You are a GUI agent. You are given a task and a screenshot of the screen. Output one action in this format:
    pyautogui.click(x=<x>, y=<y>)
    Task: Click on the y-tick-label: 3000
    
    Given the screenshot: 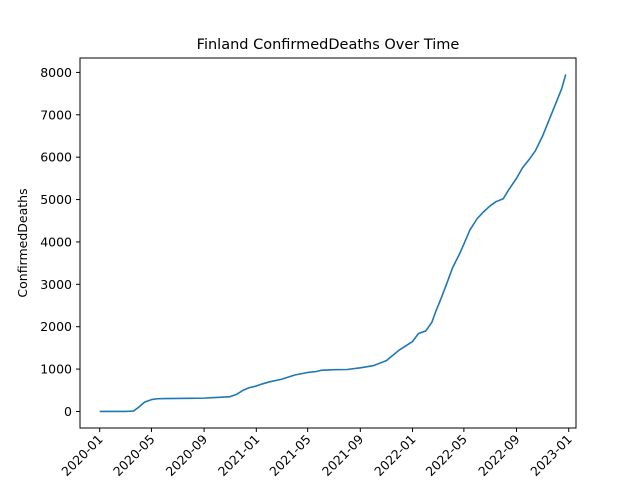 What is the action you would take?
    pyautogui.click(x=56, y=284)
    